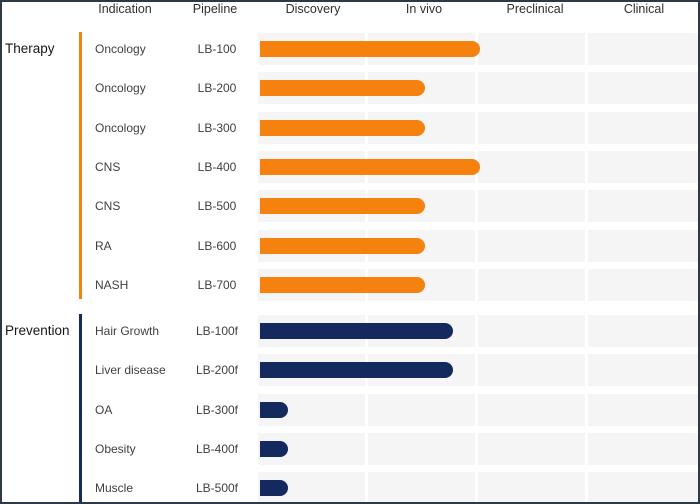  What do you see at coordinates (217, 331) in the screenshot?
I see `pipeline-label: LB-100f` at bounding box center [217, 331].